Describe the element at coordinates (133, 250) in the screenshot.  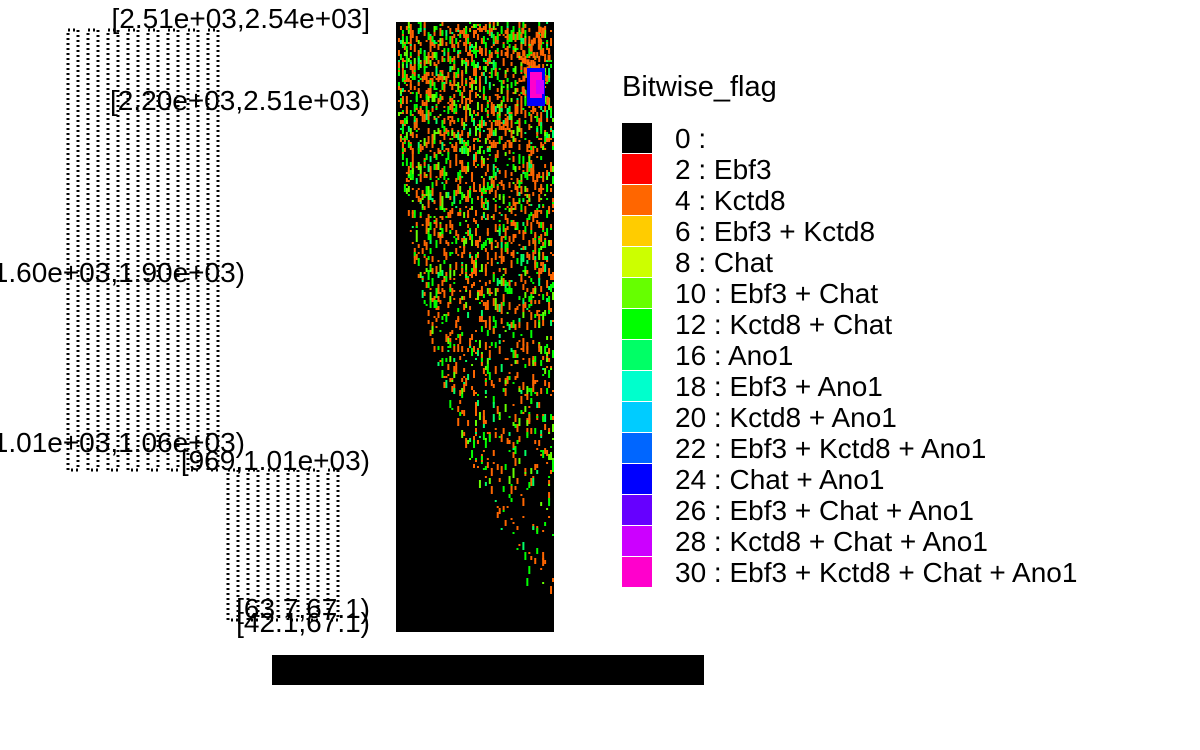
I see `y-tick-overplot` at that location.